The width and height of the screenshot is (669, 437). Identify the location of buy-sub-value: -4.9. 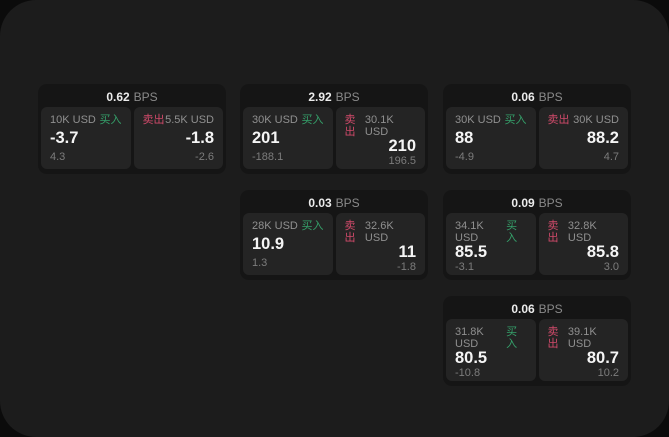
(464, 157).